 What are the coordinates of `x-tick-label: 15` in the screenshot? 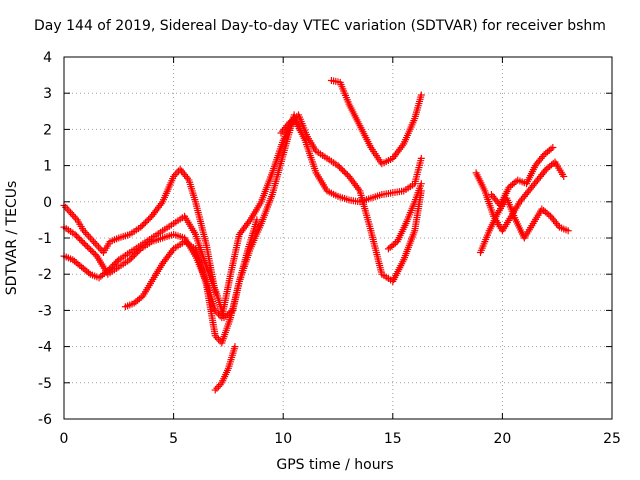 It's located at (393, 439).